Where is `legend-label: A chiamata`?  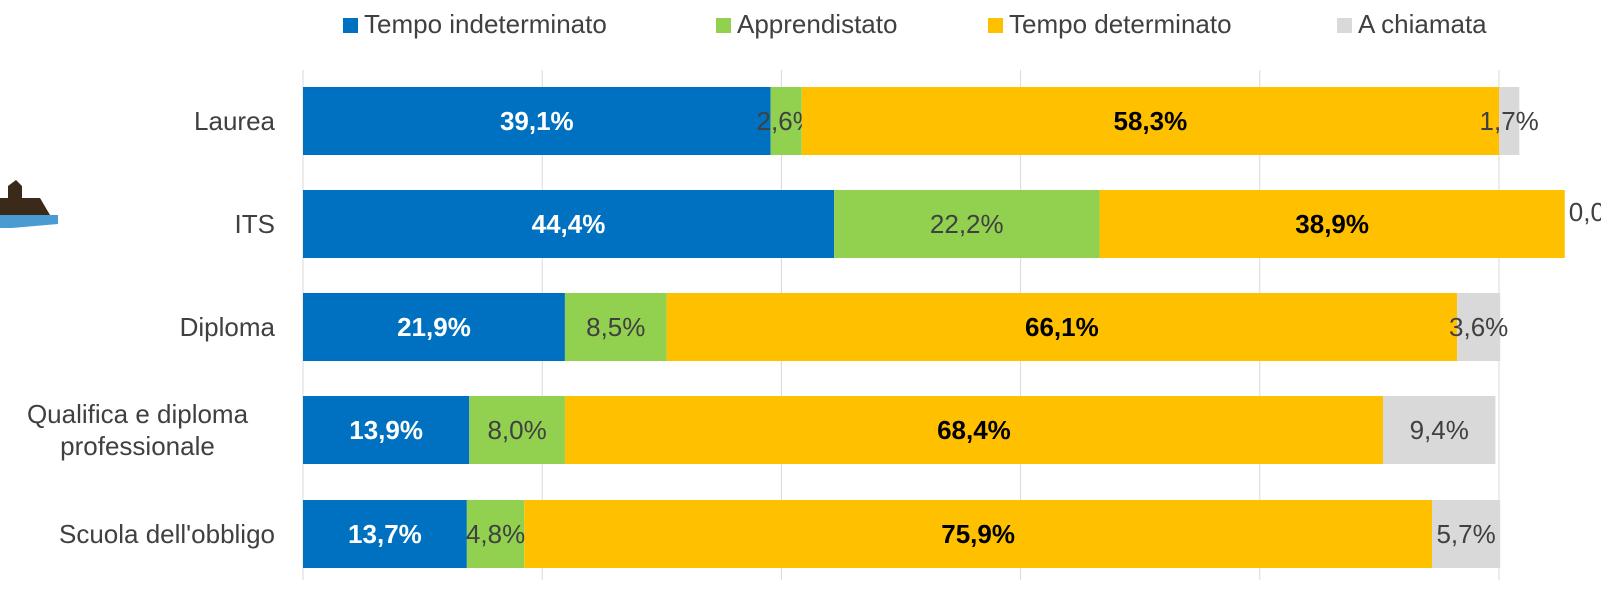 legend-label: A chiamata is located at coordinates (1422, 24).